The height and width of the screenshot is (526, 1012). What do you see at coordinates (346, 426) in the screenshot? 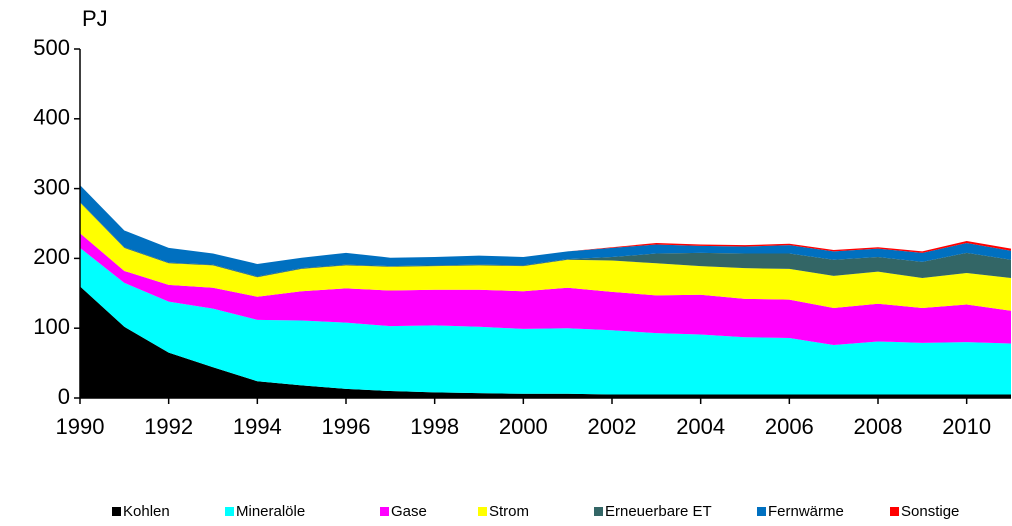
I see `x-tick-label: 1996` at bounding box center [346, 426].